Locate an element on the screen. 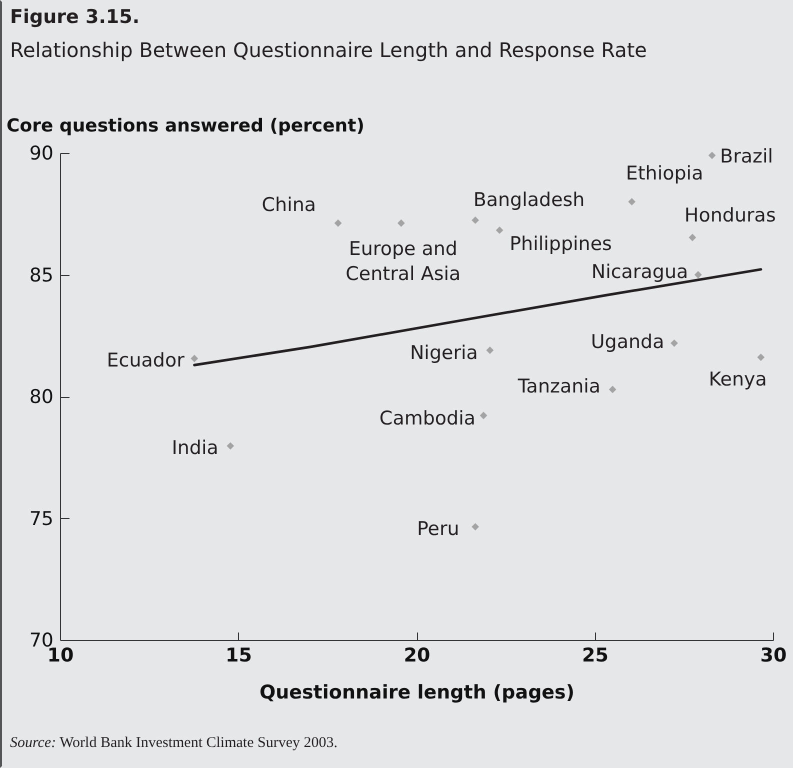  x-tick-label: 15 is located at coordinates (239, 655).